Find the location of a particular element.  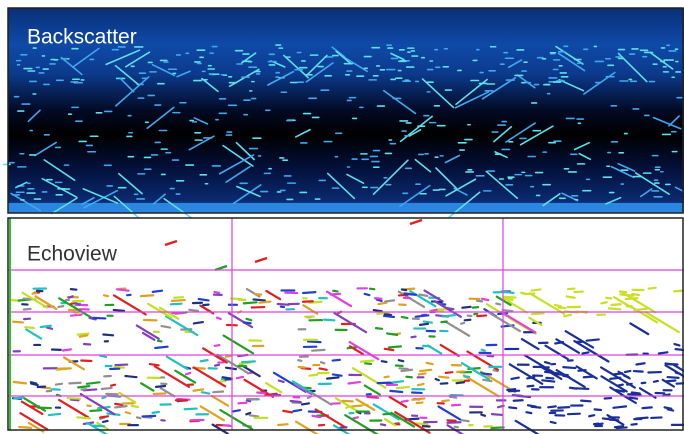

panel-label: Echoview is located at coordinates (72, 254).